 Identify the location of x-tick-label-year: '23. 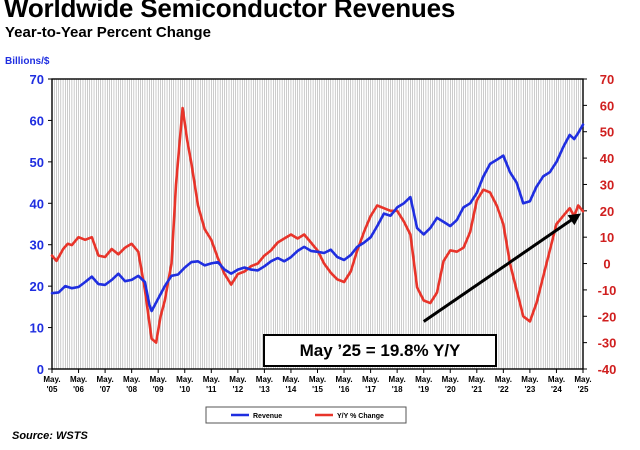
(529, 389).